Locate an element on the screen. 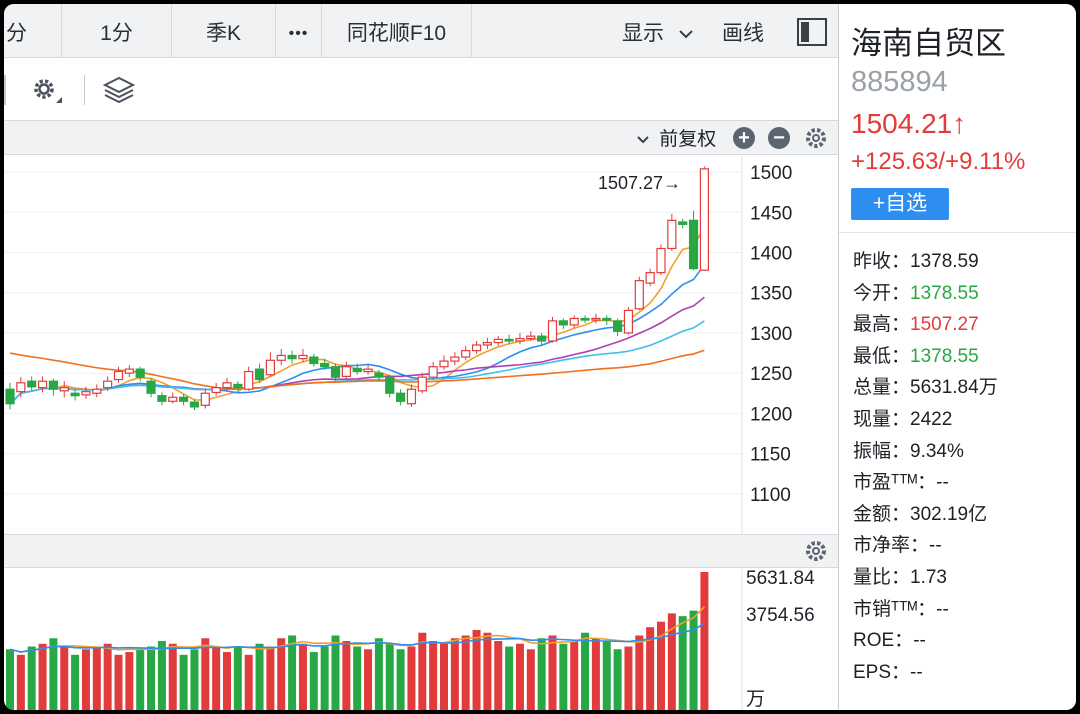 The image size is (1080, 714). stat-row: EPS：-- is located at coordinates (888, 670).